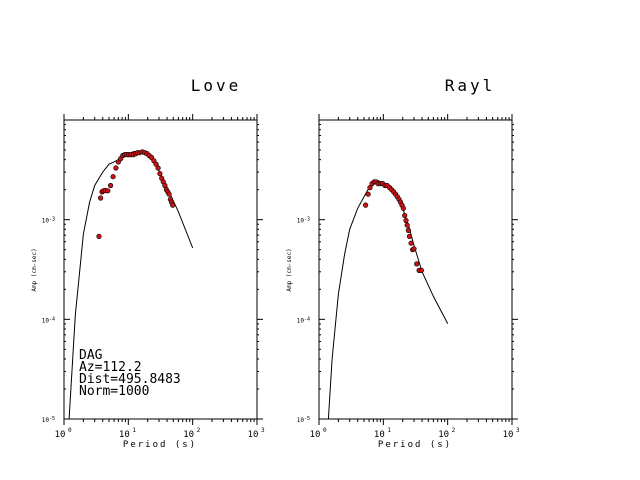 This screenshot has height=480, width=640. Describe the element at coordinates (415, 445) in the screenshot. I see `rayl-xlabel: Period (s)` at that location.